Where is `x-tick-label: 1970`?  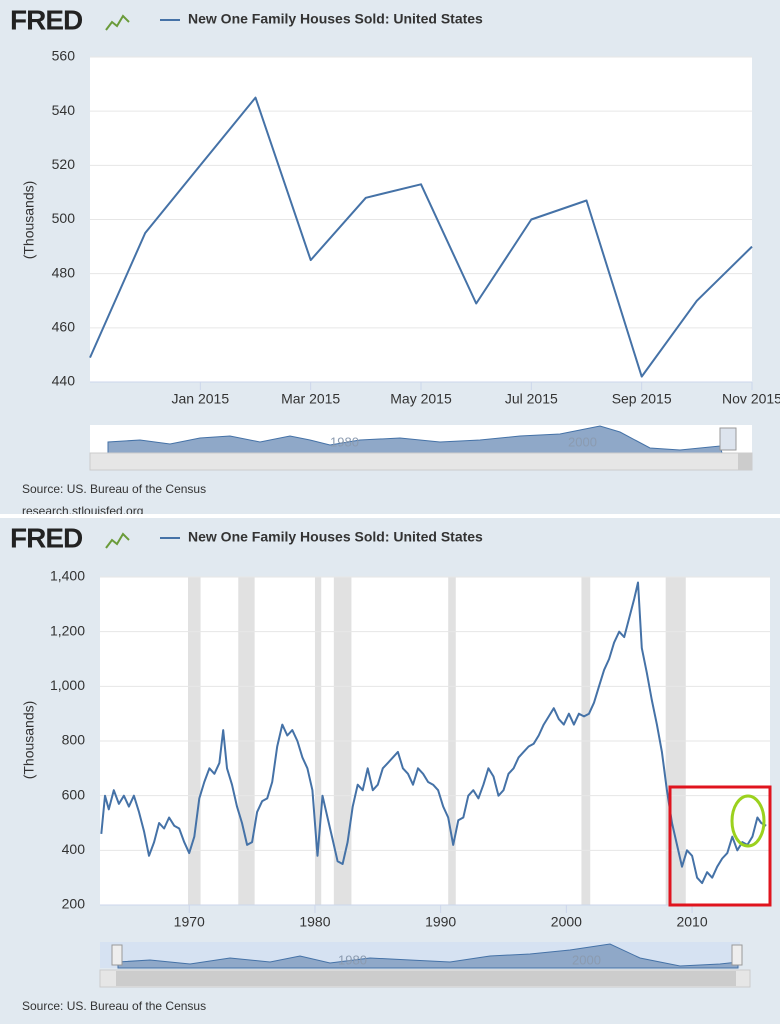 x-tick-label: 1970 is located at coordinates (189, 922).